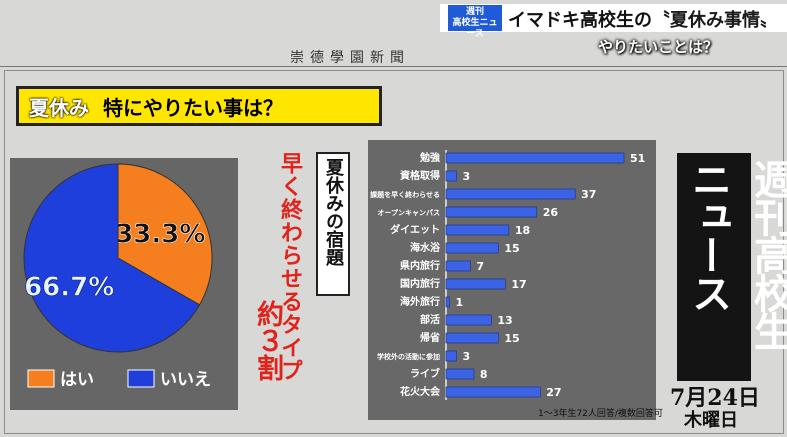 This screenshot has width=787, height=437. Describe the element at coordinates (466, 356) in the screenshot. I see `bar-value-label-11: 3` at that location.